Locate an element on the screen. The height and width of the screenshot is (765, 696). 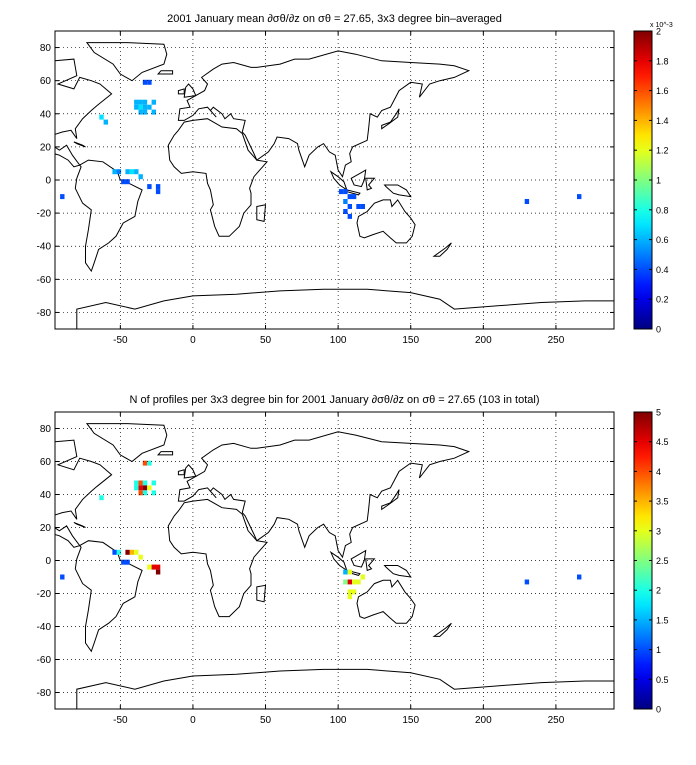
colorbar-tick-label: 1.5 is located at coordinates (662, 620).